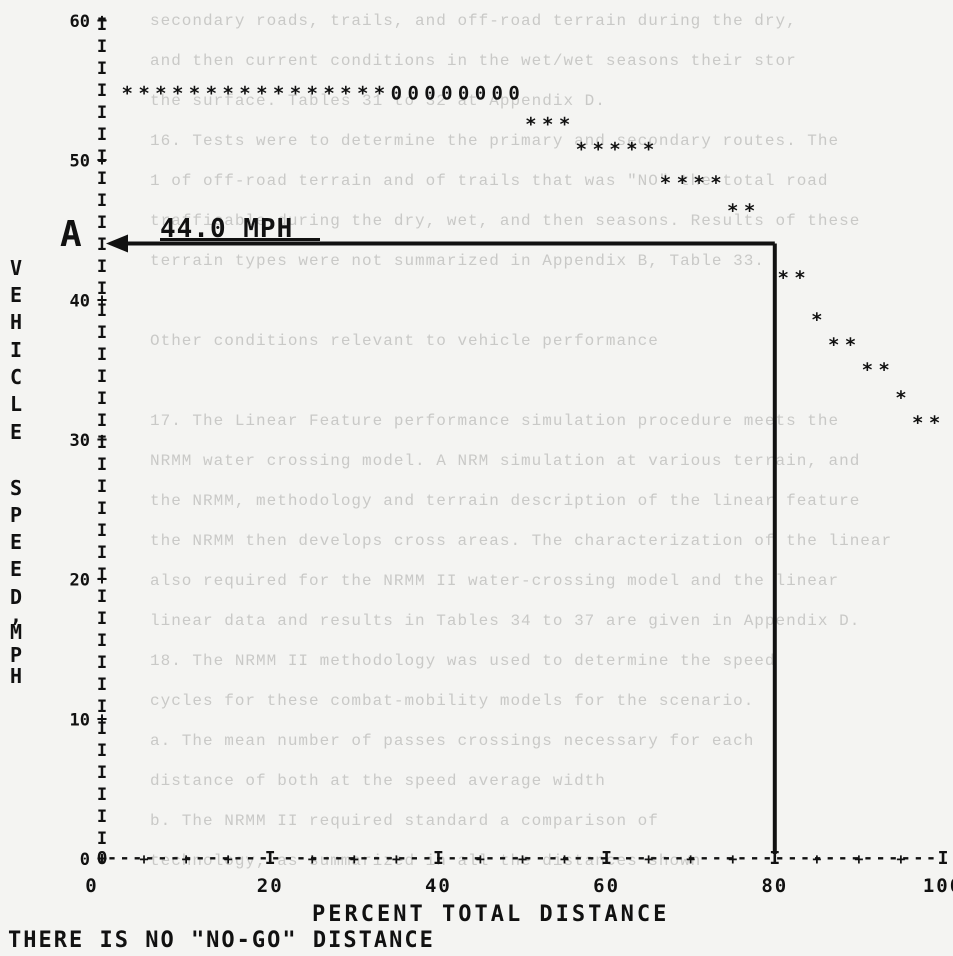  What do you see at coordinates (16, 632) in the screenshot?
I see `y-axis-title-char: M` at bounding box center [16, 632].